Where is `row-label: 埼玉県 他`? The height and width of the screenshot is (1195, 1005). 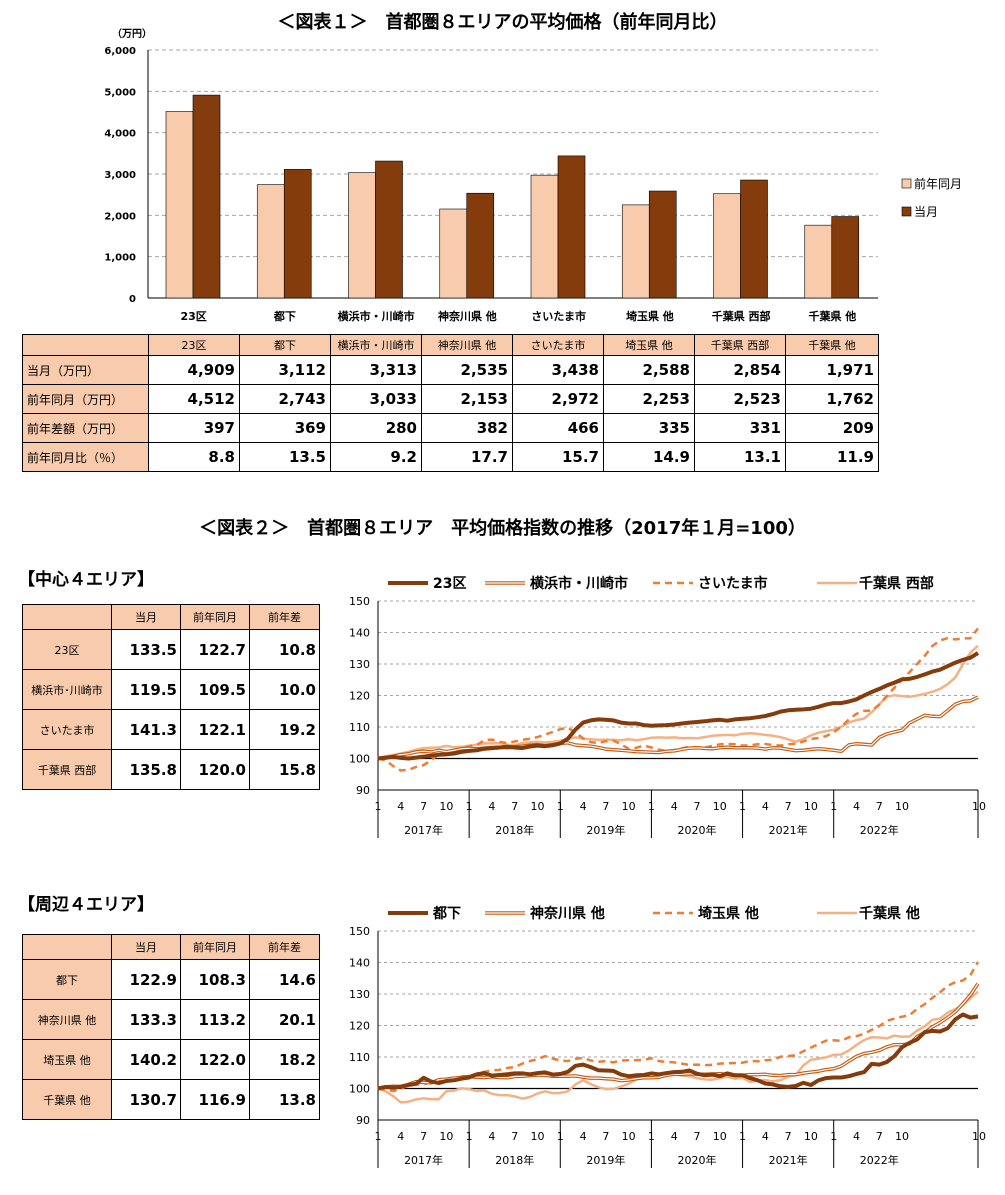 row-label: 埼玉県 他 is located at coordinates (67, 1059).